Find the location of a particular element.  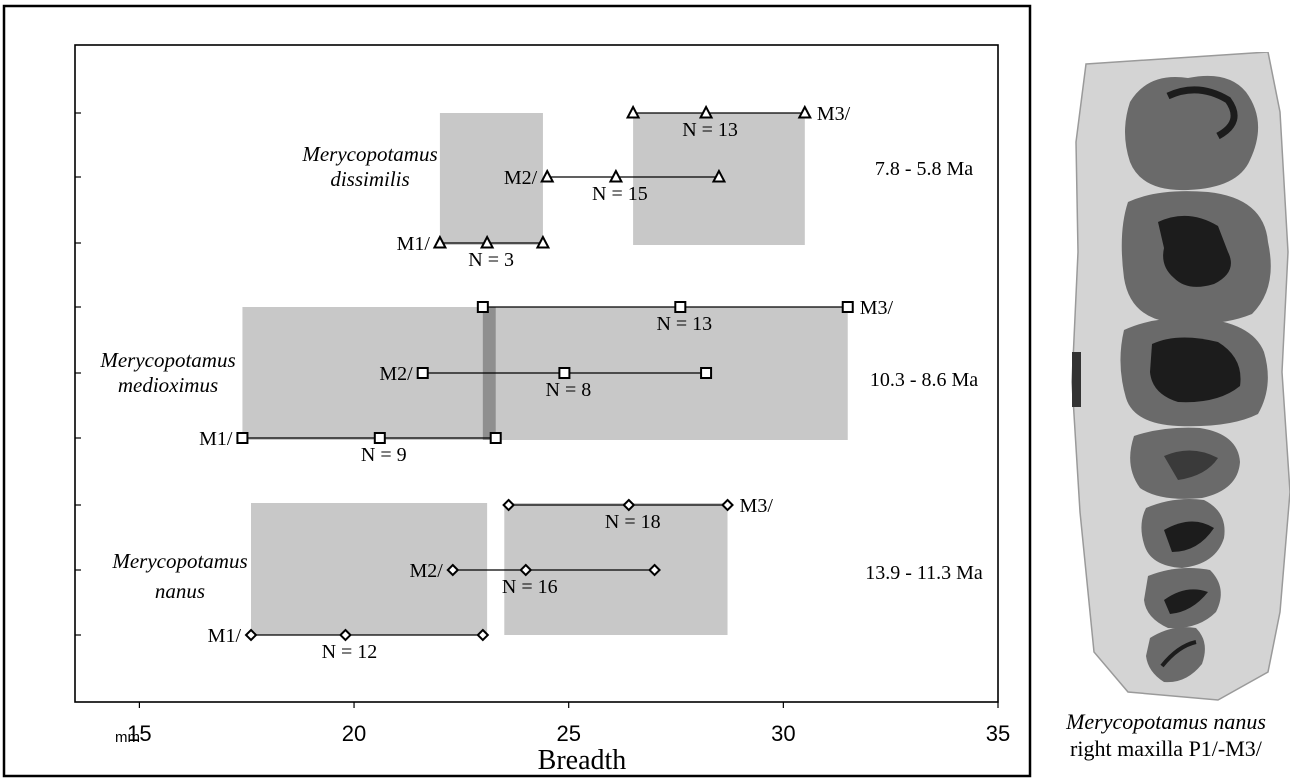

species-epithet-label: dissimilis is located at coordinates (369, 179).